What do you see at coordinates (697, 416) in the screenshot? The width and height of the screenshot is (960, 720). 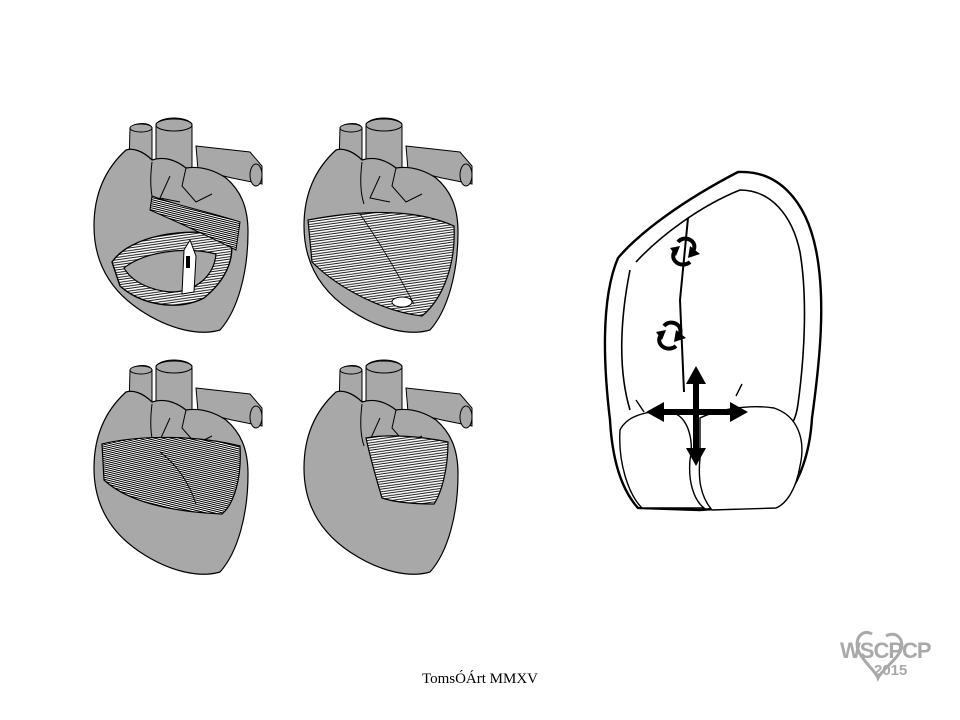 I see `four-way-arrow-icon` at bounding box center [697, 416].